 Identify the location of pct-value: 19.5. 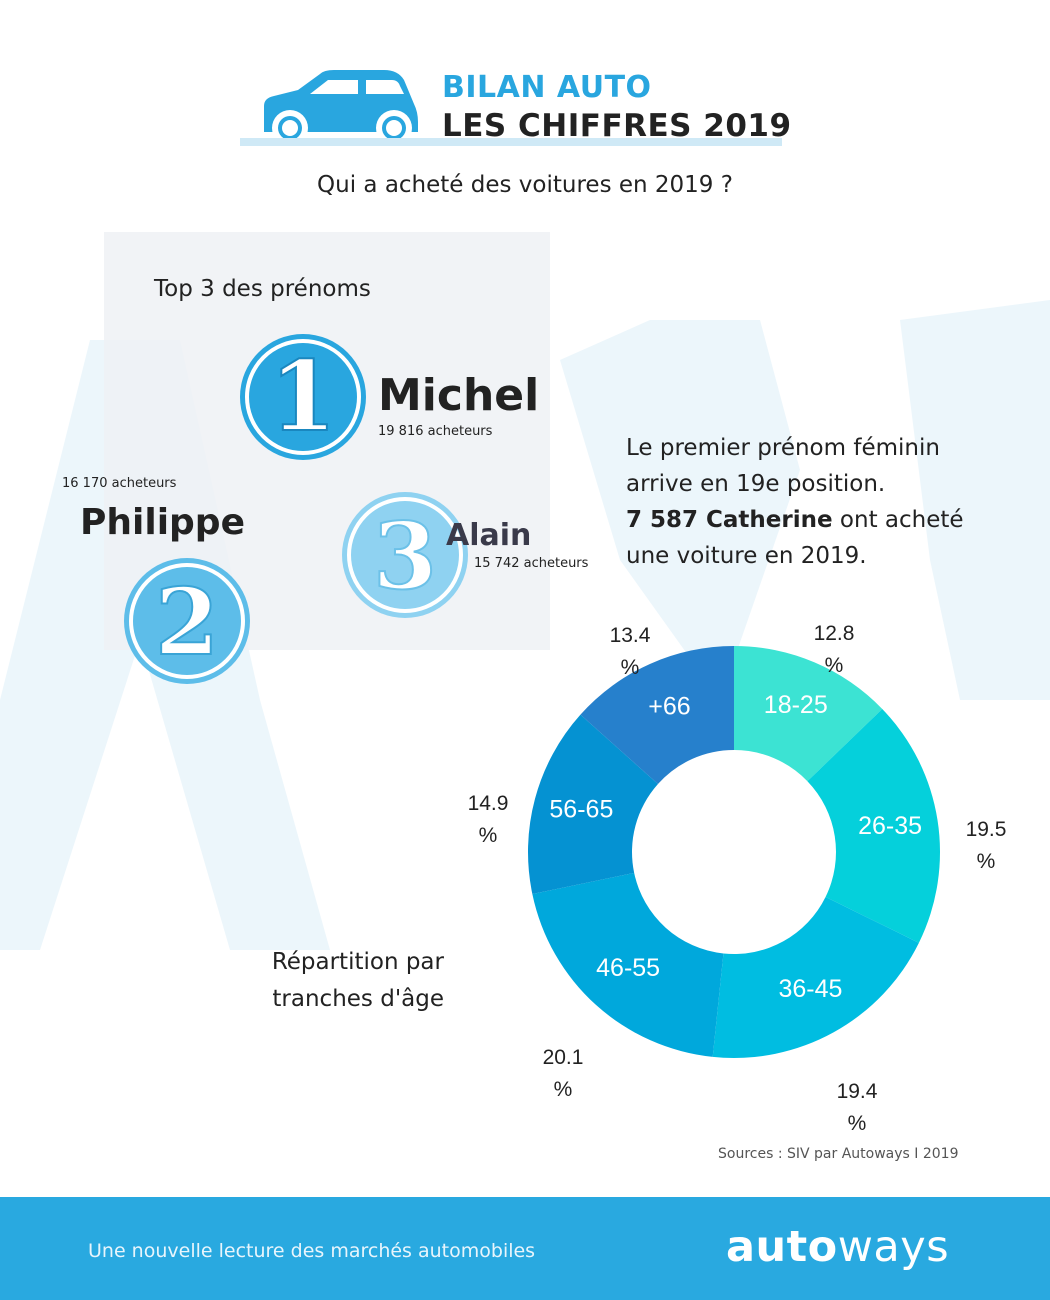
(986, 829).